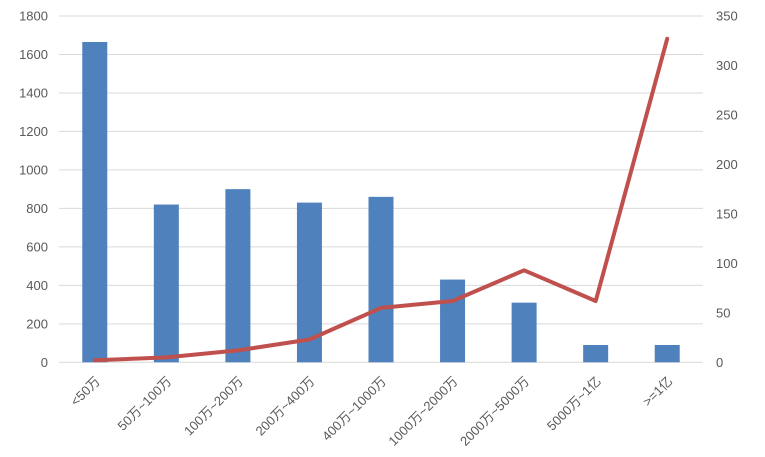 The height and width of the screenshot is (457, 765). I want to click on left-axis-tick-label: 200, so click(37, 323).